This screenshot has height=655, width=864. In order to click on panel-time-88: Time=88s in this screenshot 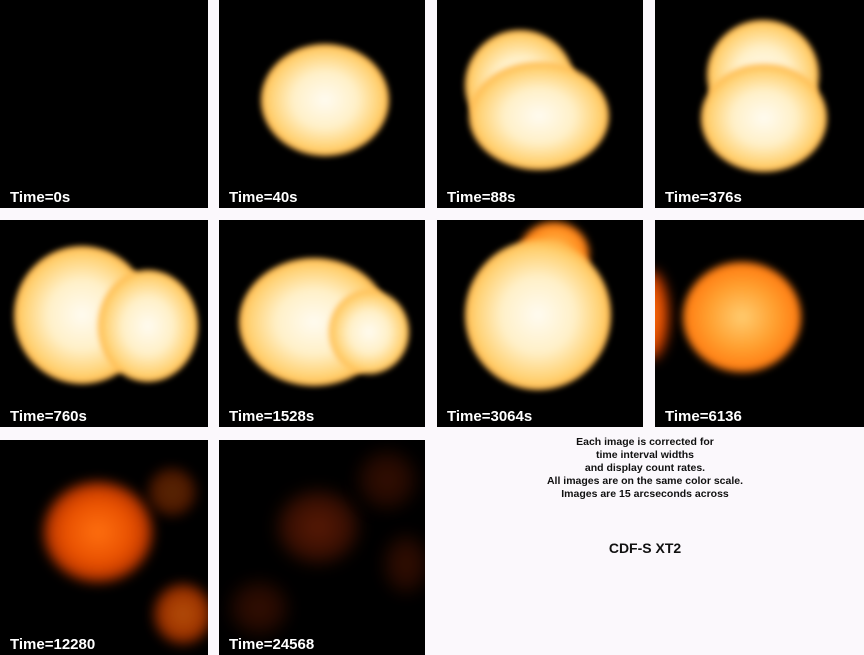, I will do `click(540, 104)`.